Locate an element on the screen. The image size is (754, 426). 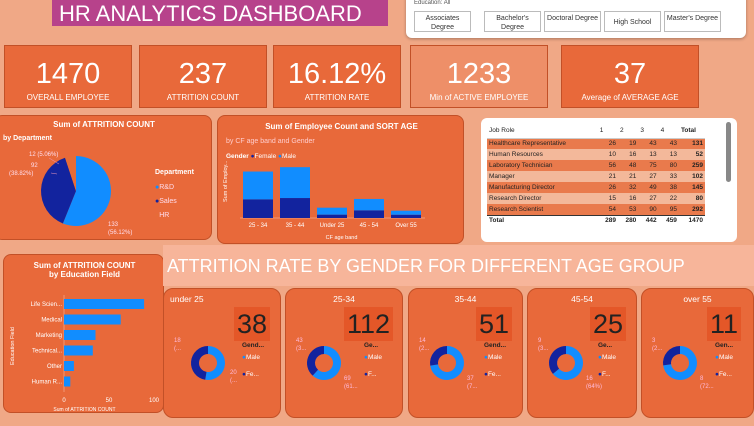
table-row: Research Director 15 16 27 22 80 is located at coordinates (596, 198).